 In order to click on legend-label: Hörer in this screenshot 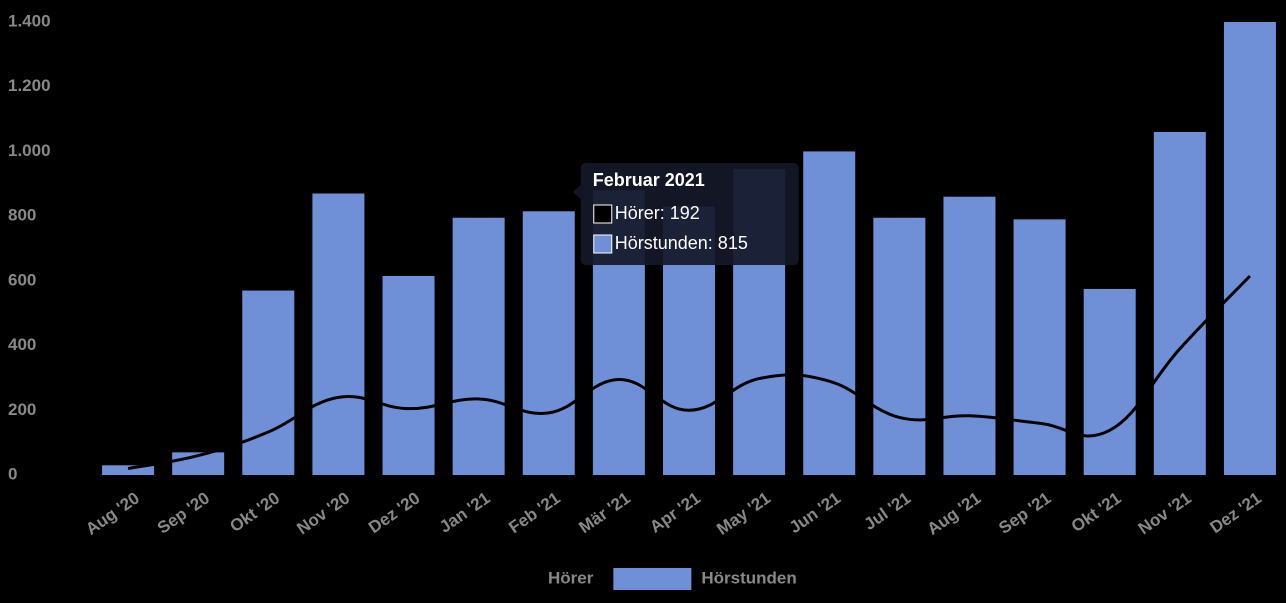, I will do `click(571, 577)`.